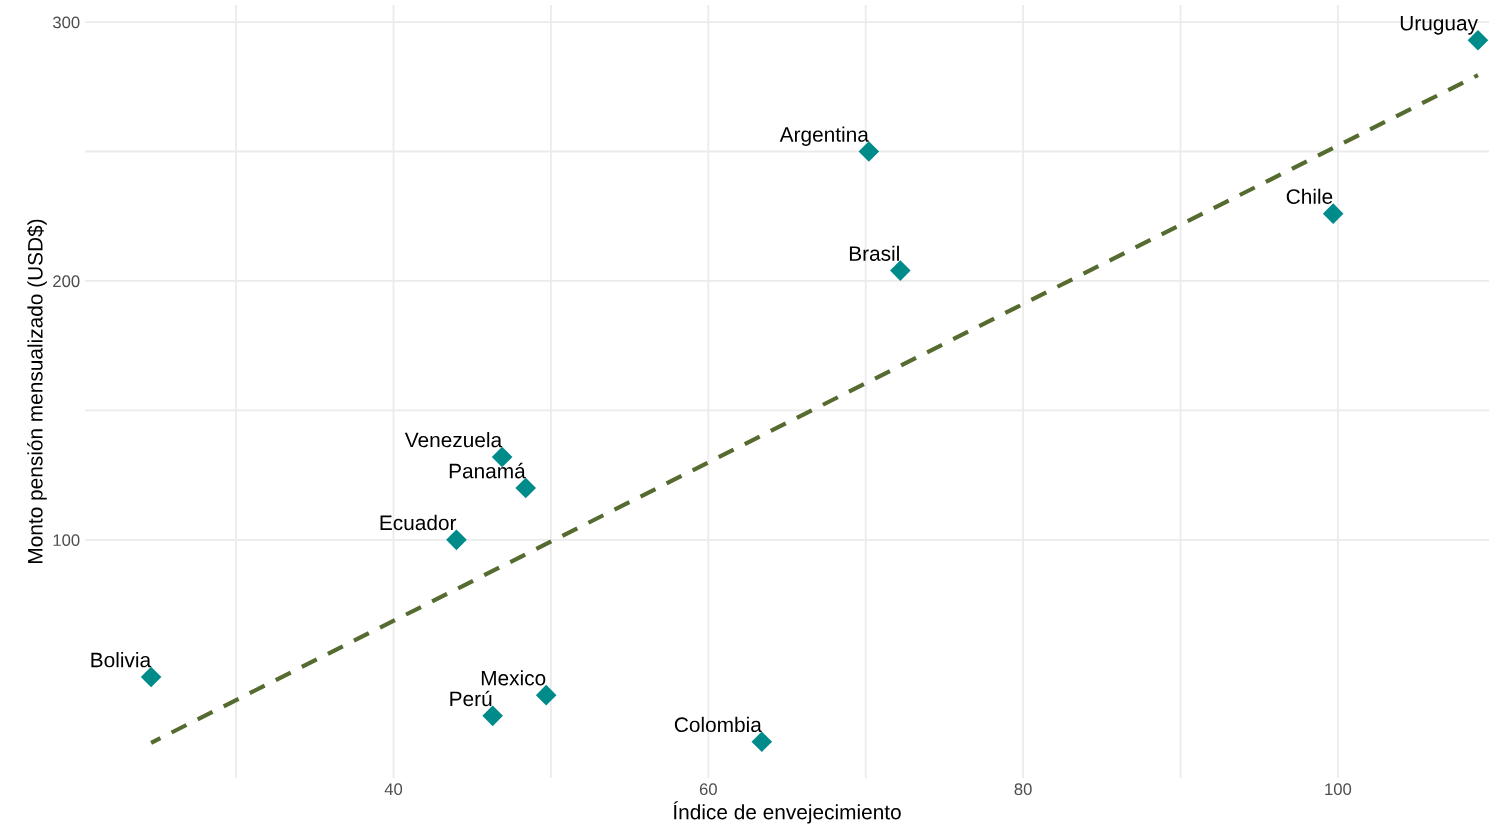  Describe the element at coordinates (121, 660) in the screenshot. I see `annotation: Bolivia` at that location.